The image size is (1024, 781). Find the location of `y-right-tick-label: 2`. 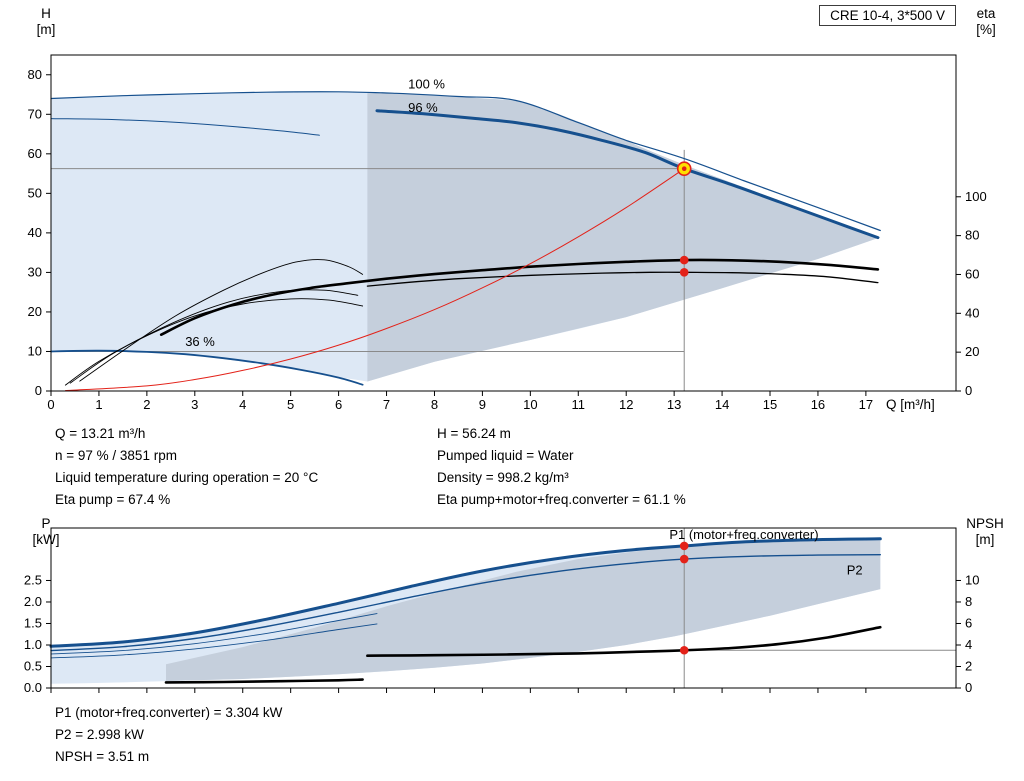

y-right-tick-label: 2 is located at coordinates (968, 665).